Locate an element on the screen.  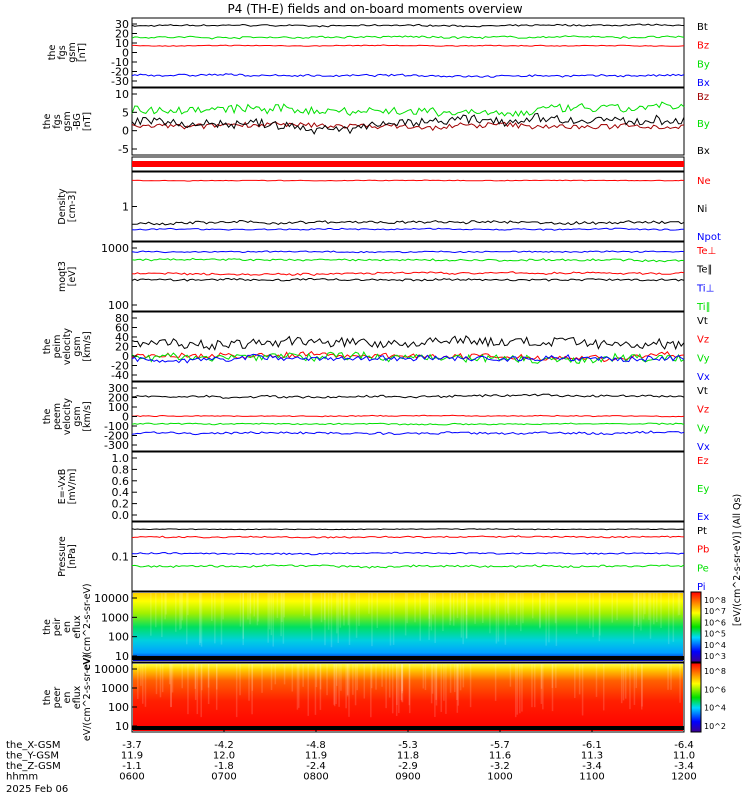
y-axis-label: peem is located at coordinates (57, 416).